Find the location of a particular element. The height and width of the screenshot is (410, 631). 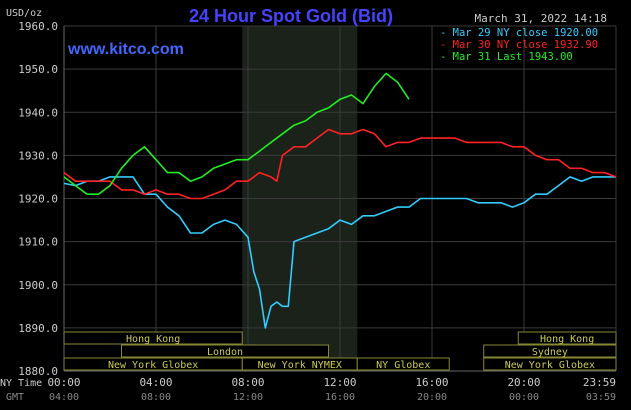

timestamp: March 31, 2022 14:18 is located at coordinates (541, 18).